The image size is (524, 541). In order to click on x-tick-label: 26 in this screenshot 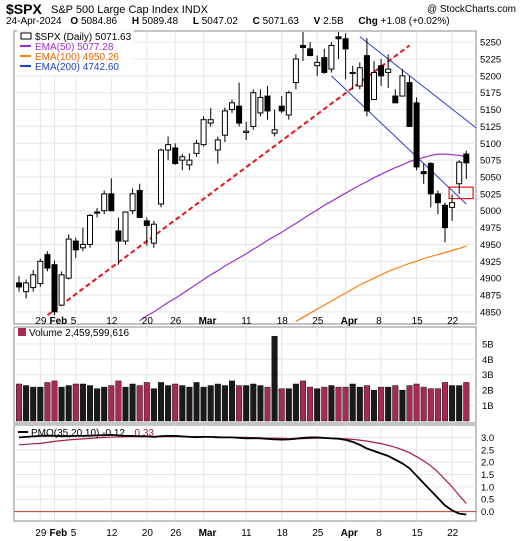, I will do `click(176, 321)`.